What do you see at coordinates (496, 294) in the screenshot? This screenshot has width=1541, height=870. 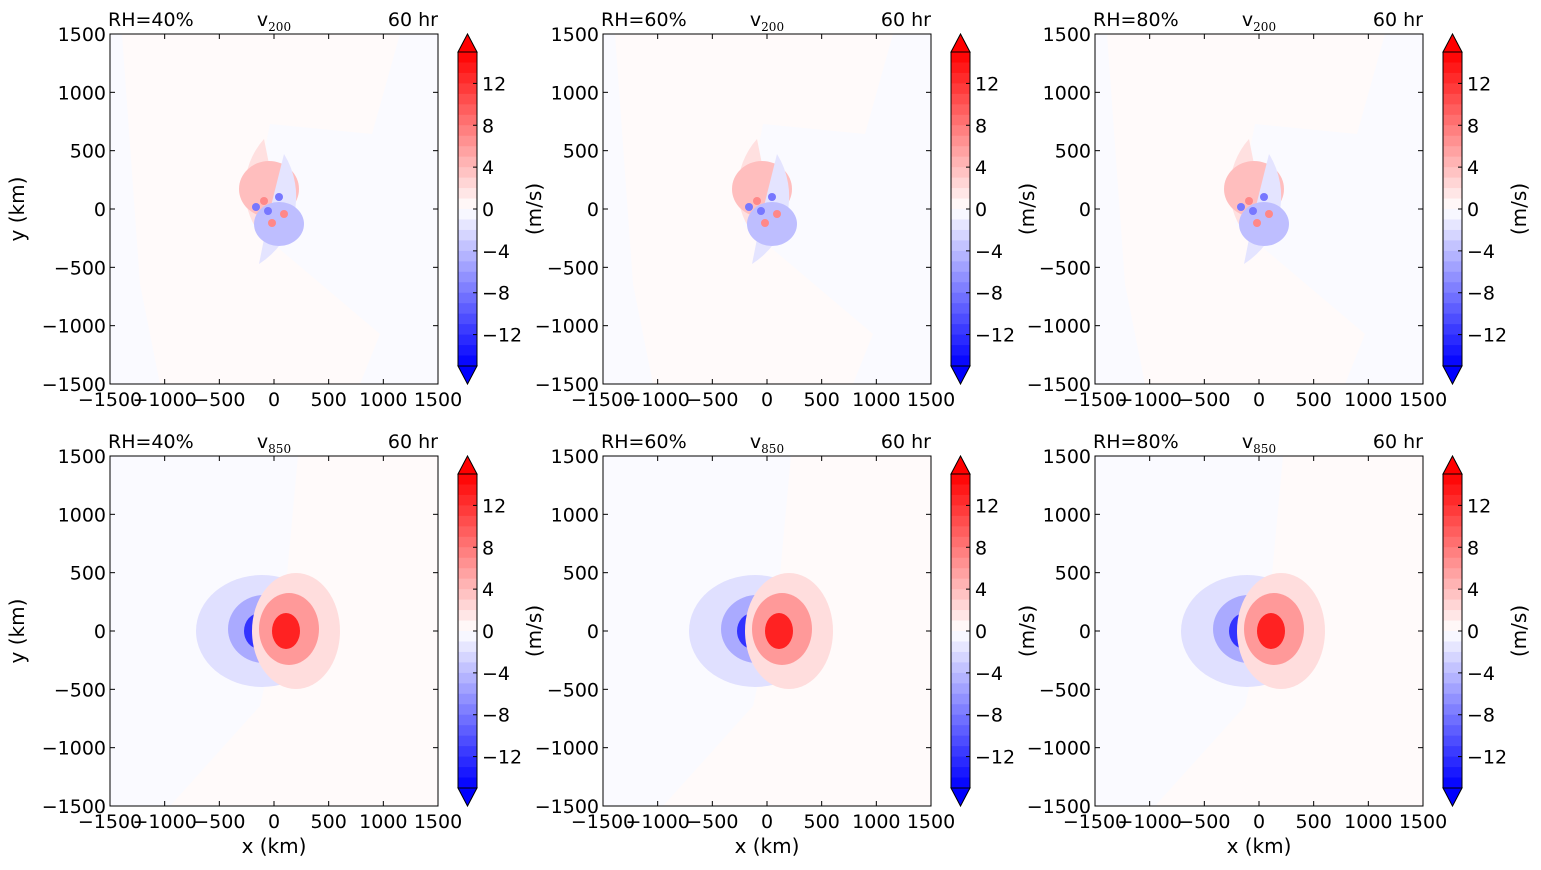 I see `colorbar-tick-label: −8` at bounding box center [496, 294].